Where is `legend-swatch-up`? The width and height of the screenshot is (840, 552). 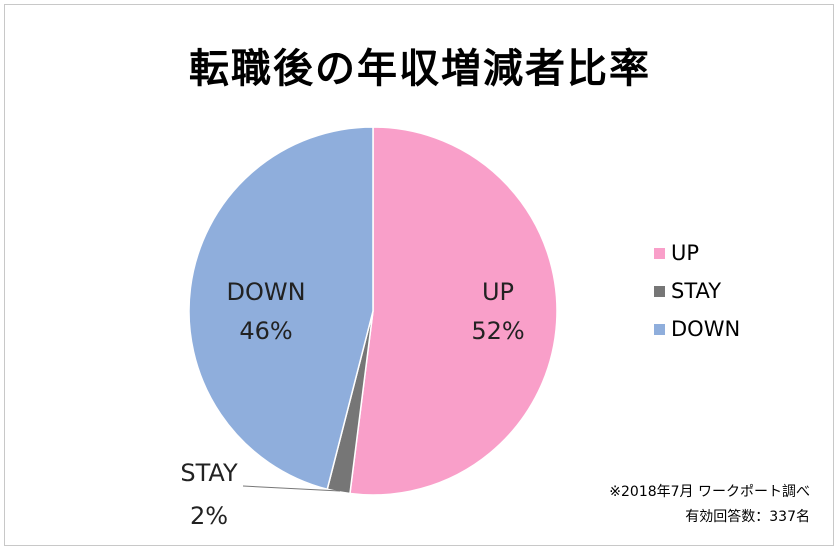
legend-swatch-up is located at coordinates (659, 253).